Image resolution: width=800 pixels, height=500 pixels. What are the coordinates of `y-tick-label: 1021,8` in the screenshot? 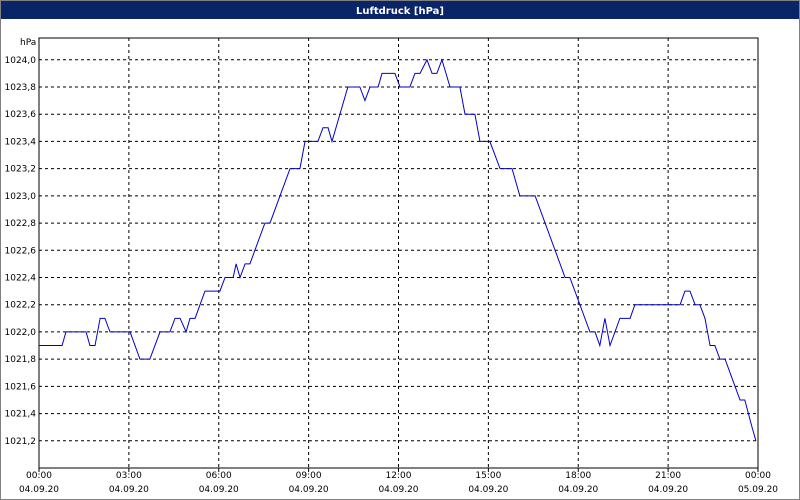 It's located at (21, 360).